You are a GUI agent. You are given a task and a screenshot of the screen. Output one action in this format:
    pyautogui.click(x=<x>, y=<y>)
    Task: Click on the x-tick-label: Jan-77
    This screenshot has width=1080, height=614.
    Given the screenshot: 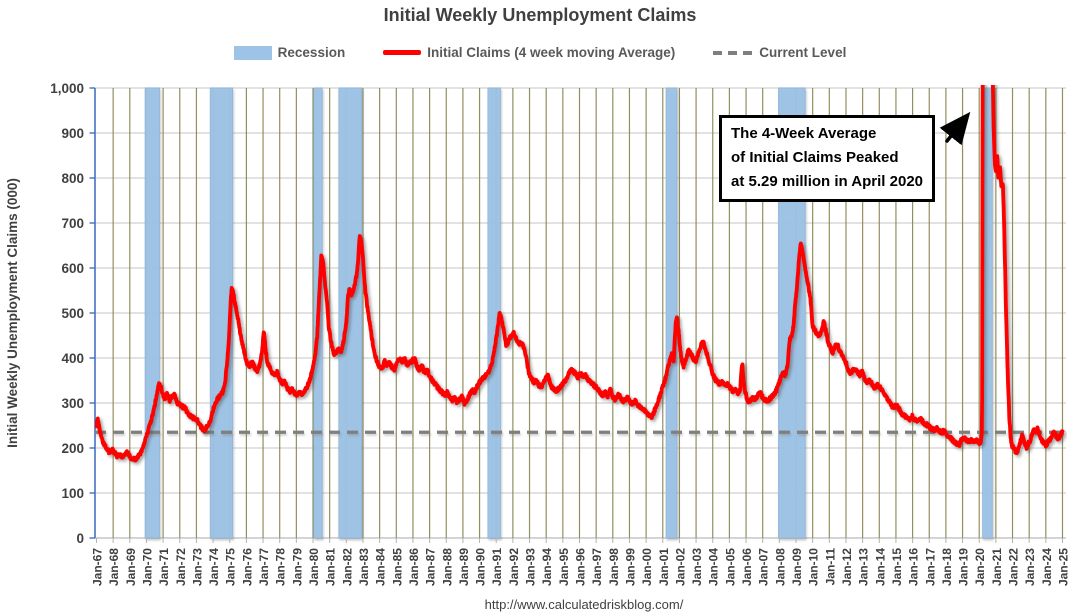 What is the action you would take?
    pyautogui.click(x=264, y=567)
    